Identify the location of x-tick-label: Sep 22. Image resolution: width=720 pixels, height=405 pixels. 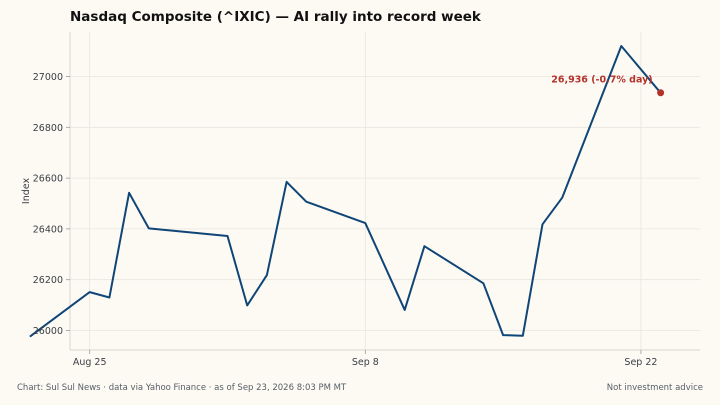
(640, 362).